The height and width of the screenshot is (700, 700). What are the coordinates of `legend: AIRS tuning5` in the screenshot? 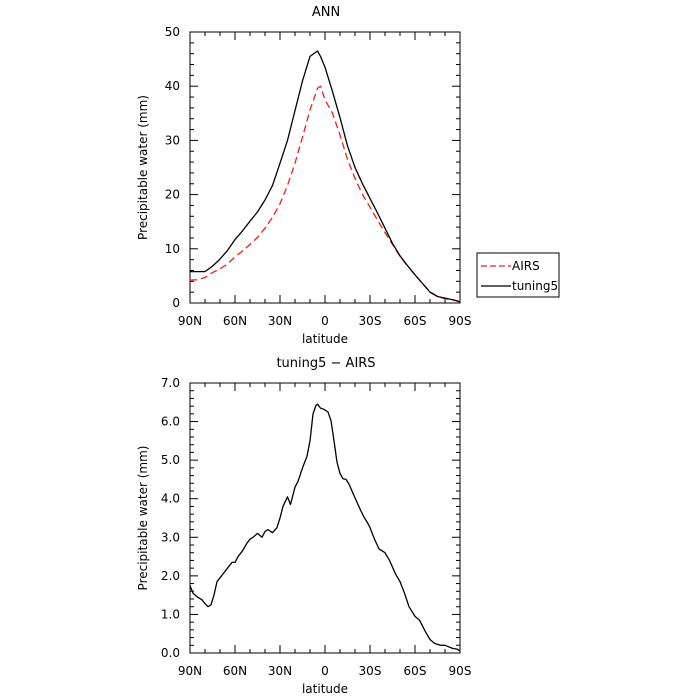 It's located at (518, 275).